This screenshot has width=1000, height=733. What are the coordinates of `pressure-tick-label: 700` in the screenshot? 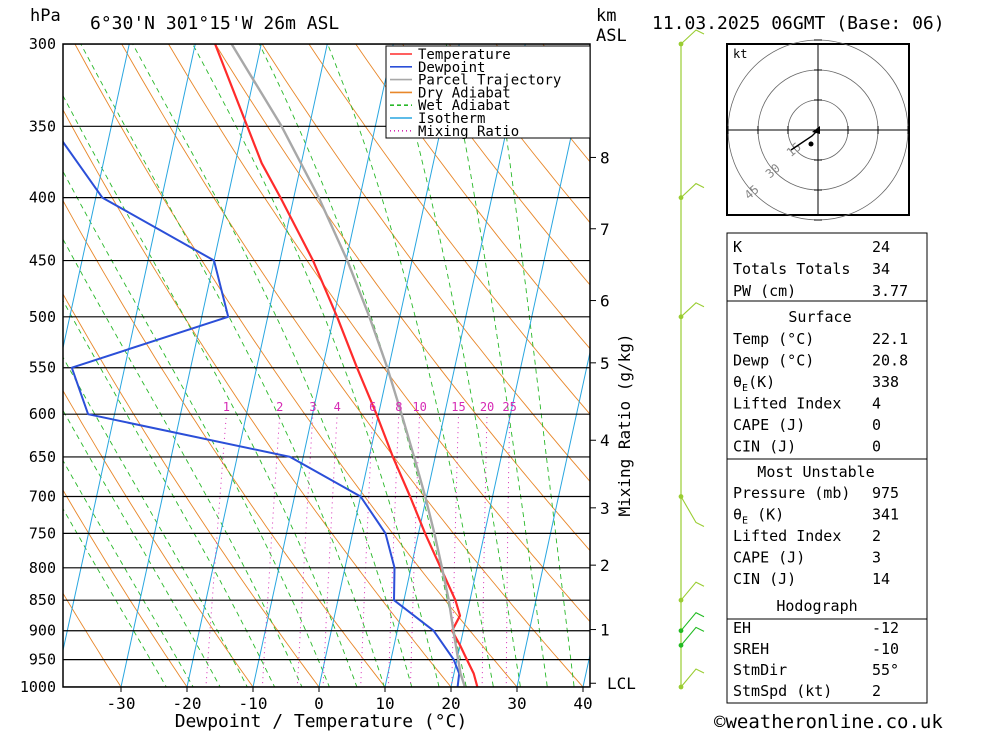 It's located at (42, 497).